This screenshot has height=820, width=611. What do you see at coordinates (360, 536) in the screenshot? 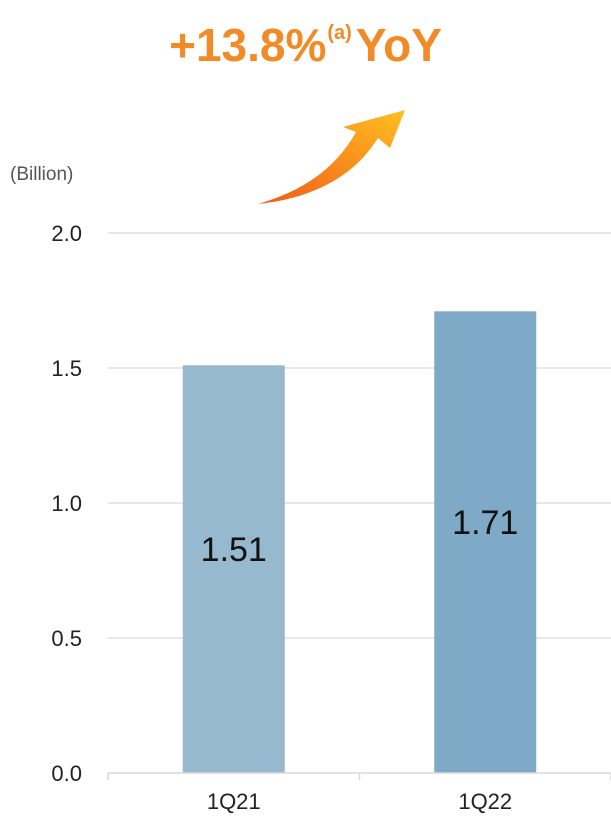
I see `data-labels: 1.51 1.71` at bounding box center [360, 536].